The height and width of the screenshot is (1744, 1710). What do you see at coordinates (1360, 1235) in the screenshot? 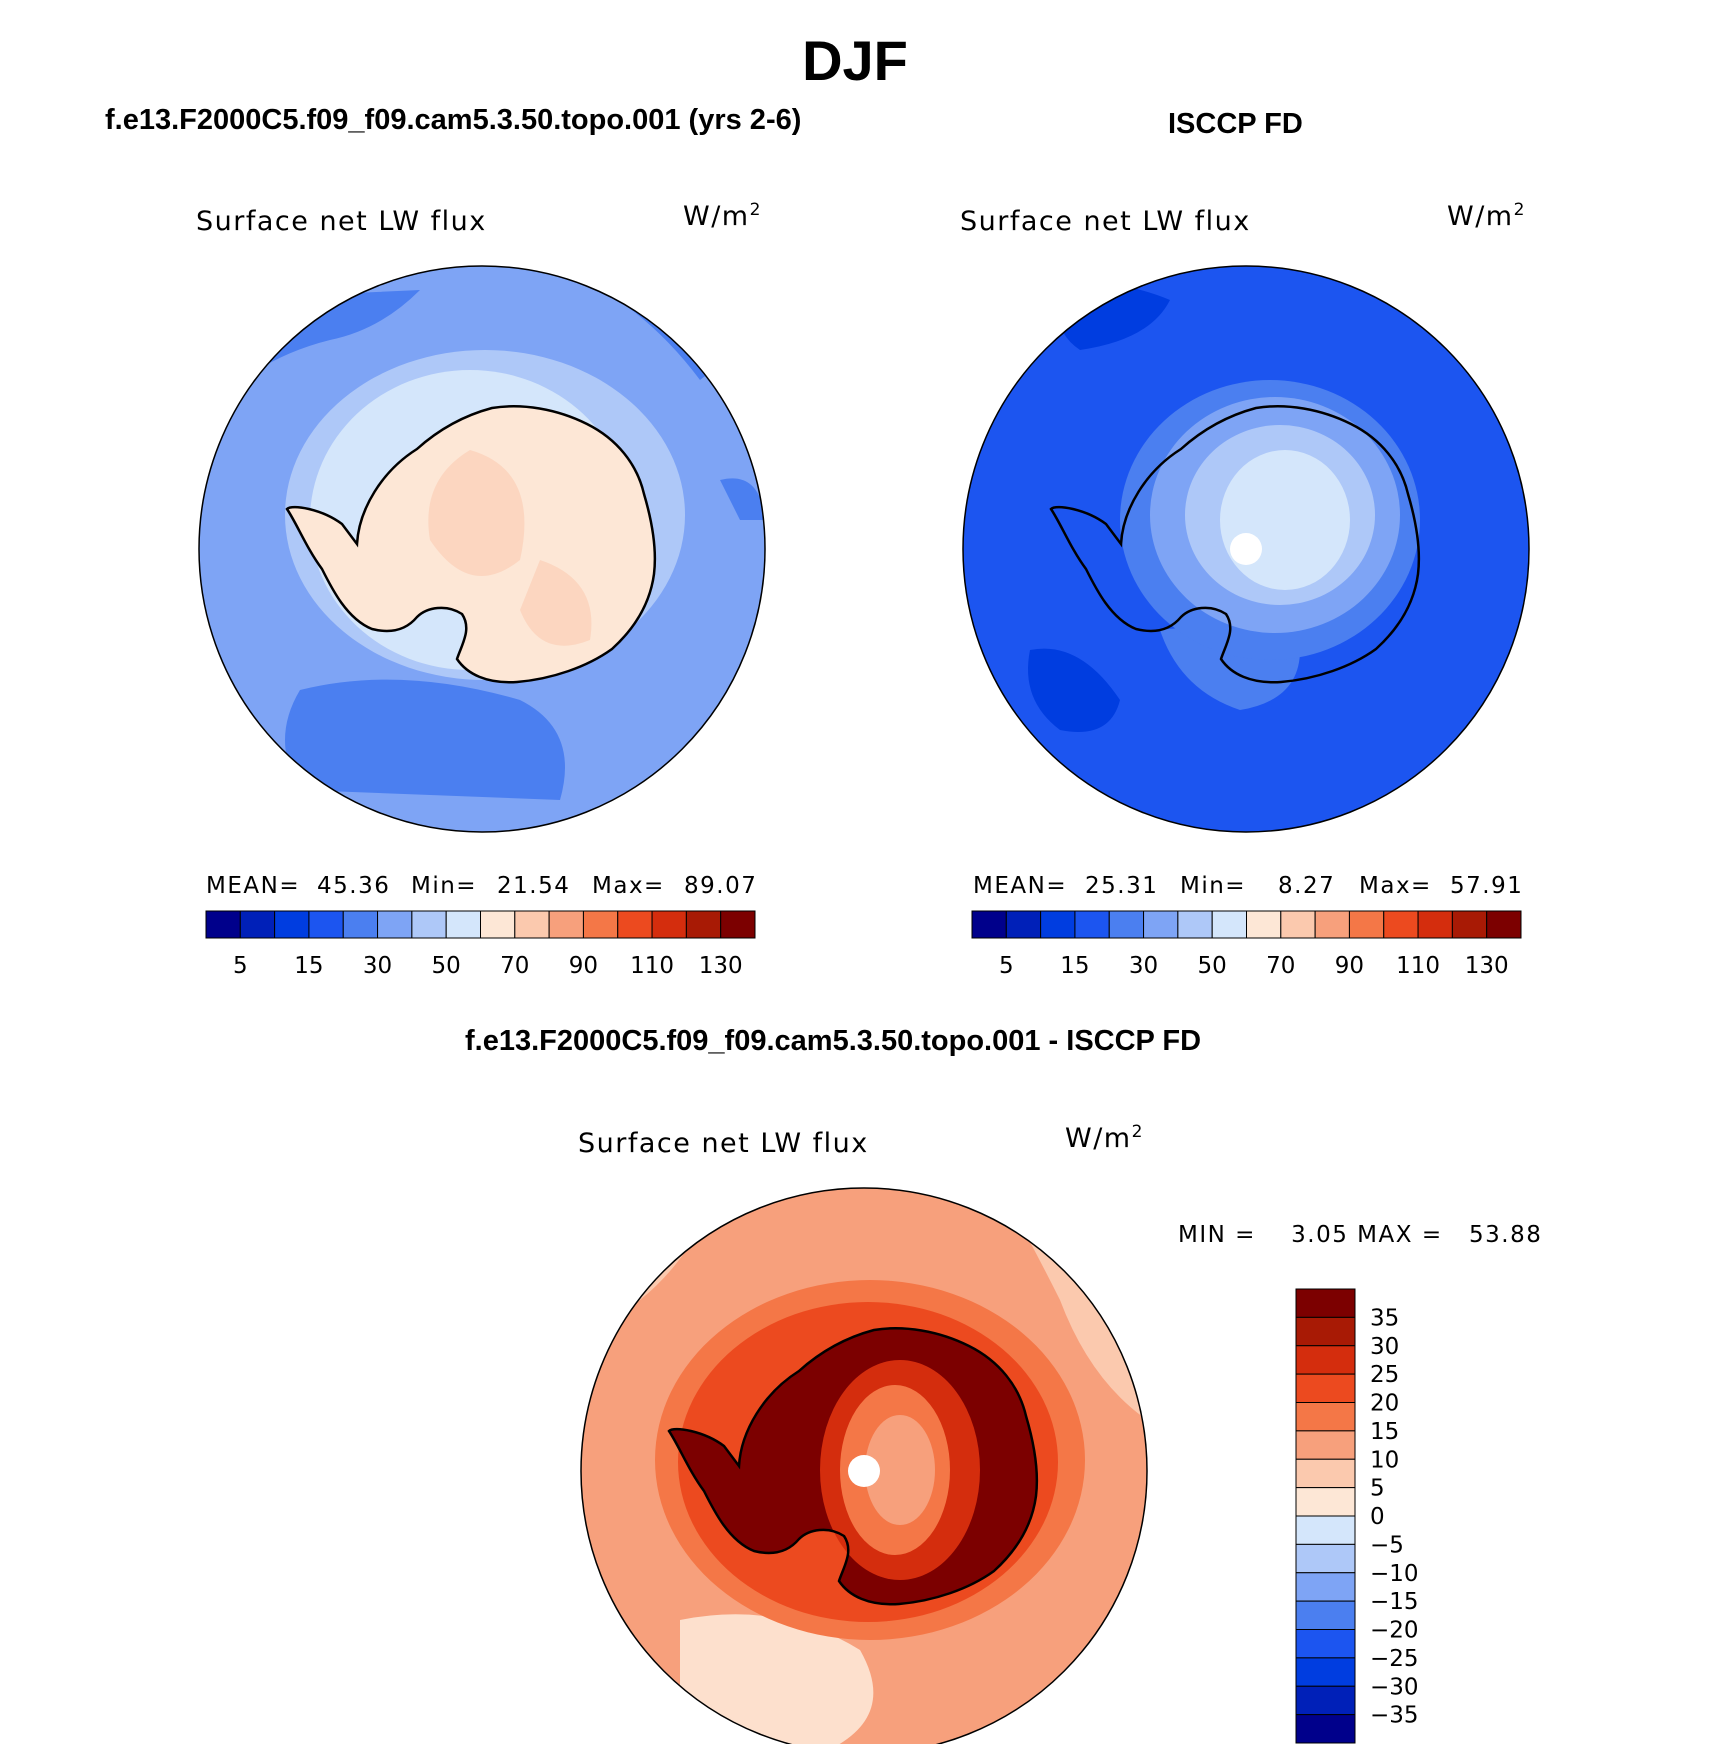
I see `diff-minmax: MIN = 3.05 MAX = 53.88` at bounding box center [1360, 1235].